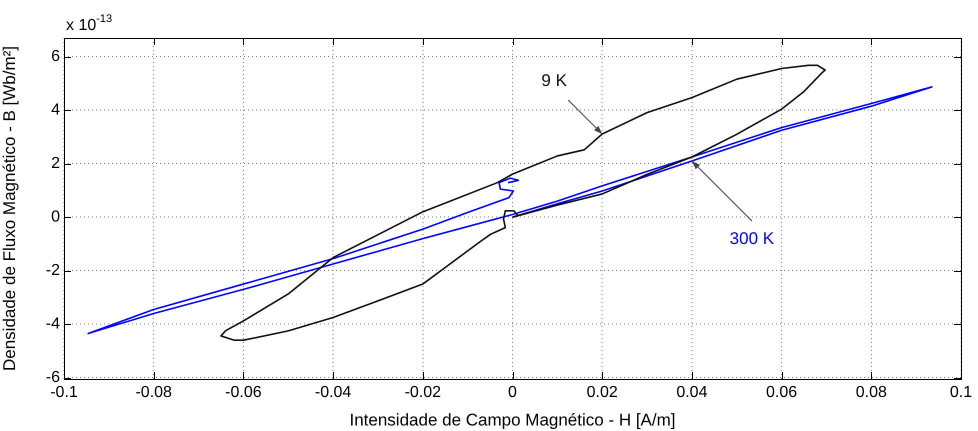 The image size is (978, 431). Describe the element at coordinates (53, 271) in the screenshot. I see `y-tick-label: -2` at that location.